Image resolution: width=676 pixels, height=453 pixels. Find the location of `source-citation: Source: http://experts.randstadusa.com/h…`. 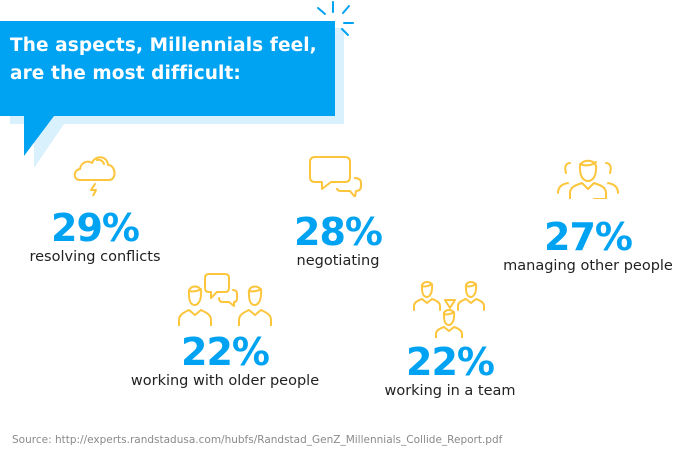

source-citation: Source: http://experts.randstadusa.com/h… is located at coordinates (257, 440).